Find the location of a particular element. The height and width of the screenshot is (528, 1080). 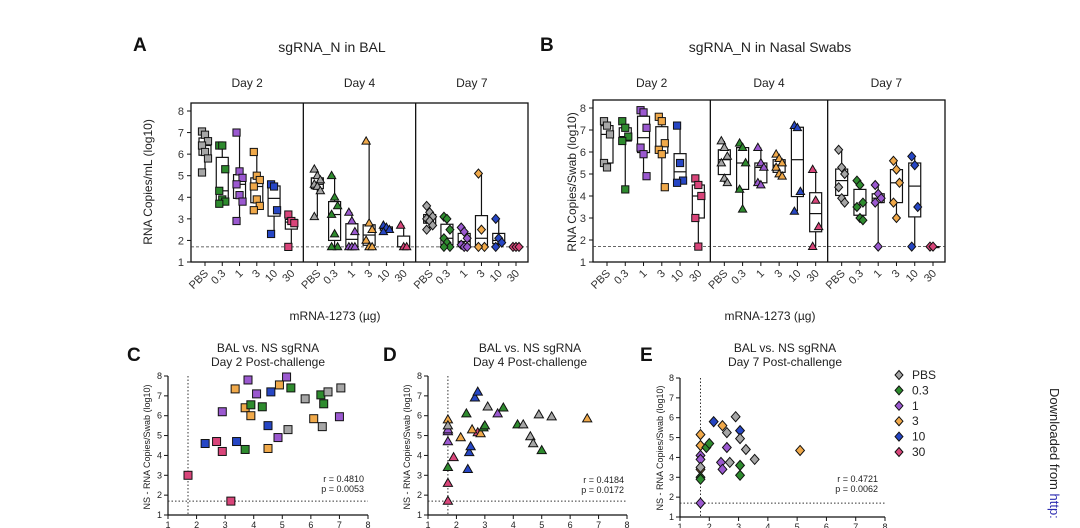

x-tick-label: 7 is located at coordinates (598, 524).